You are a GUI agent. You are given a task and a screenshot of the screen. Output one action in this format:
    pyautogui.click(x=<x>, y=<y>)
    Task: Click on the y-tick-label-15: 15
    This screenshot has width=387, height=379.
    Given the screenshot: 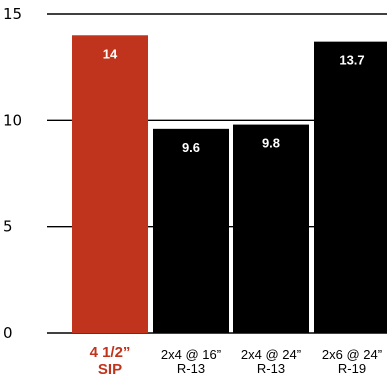 What is the action you would take?
    pyautogui.click(x=12, y=14)
    